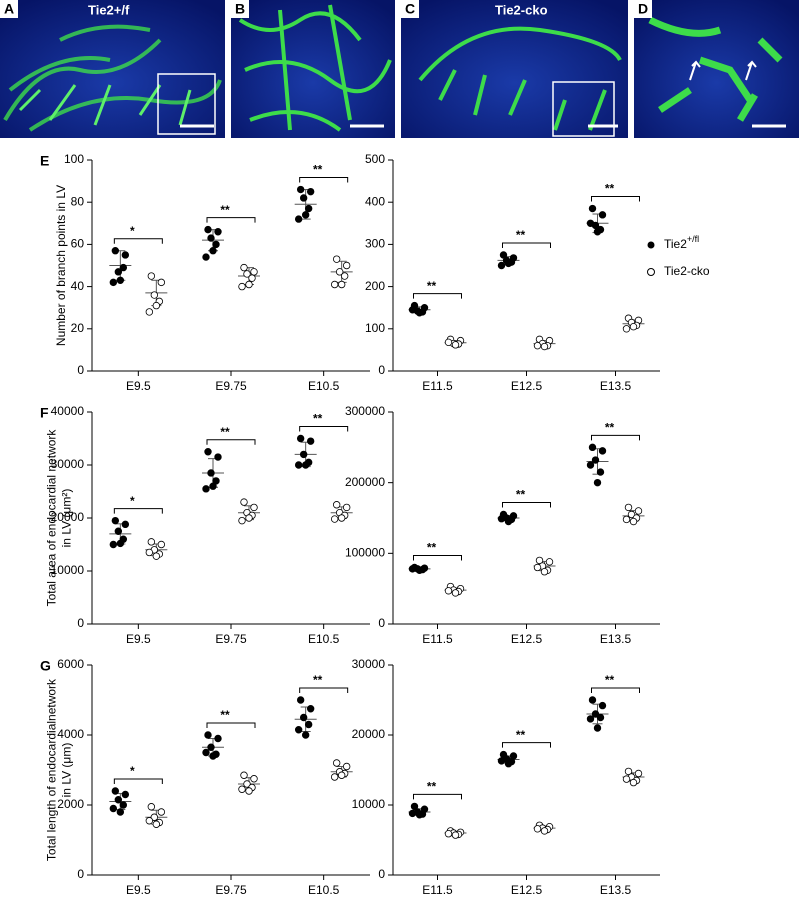  What do you see at coordinates (67, 770) in the screenshot?
I see `y-axis-label: in LV (μm)` at bounding box center [67, 770].